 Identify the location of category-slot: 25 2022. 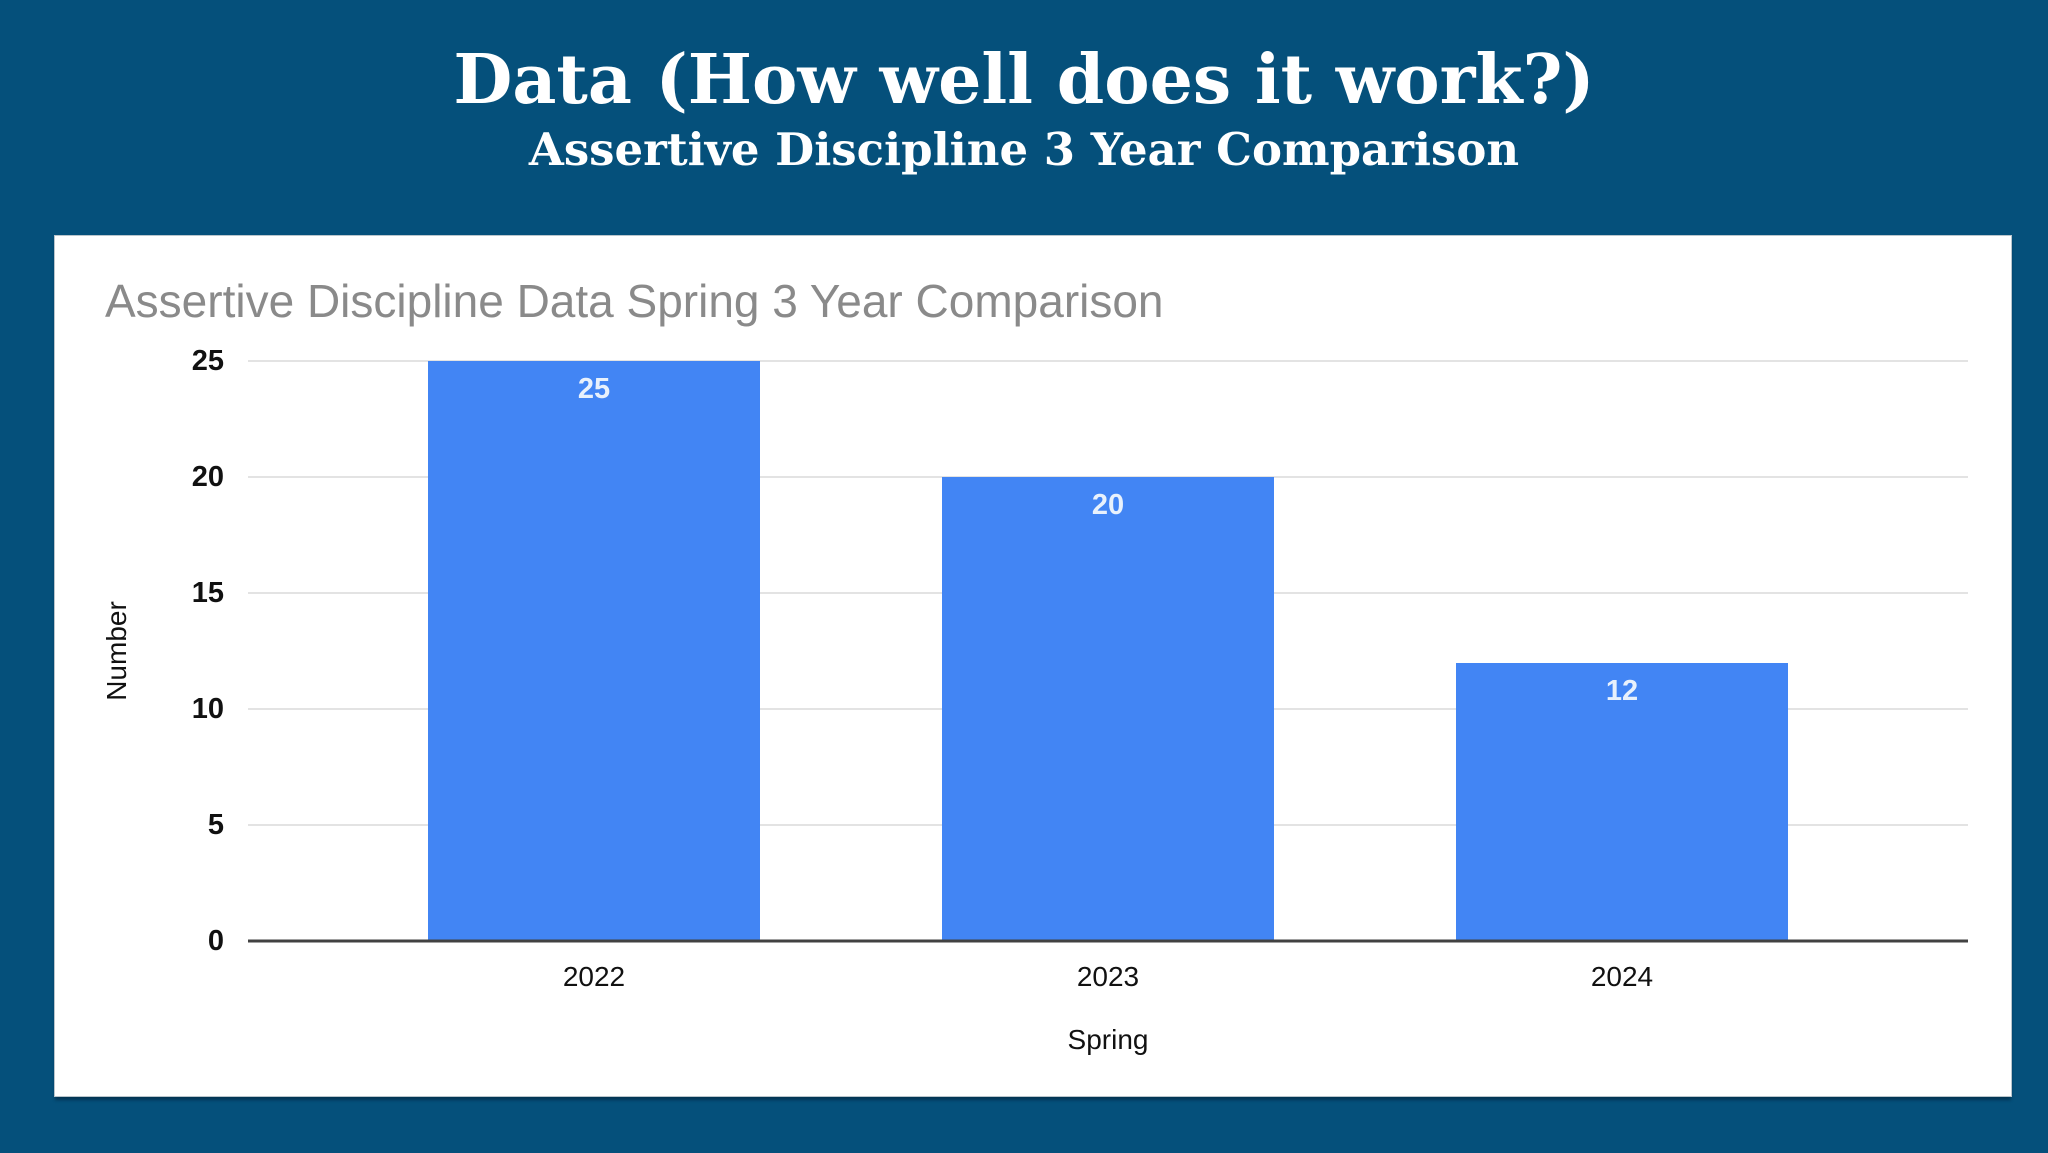
(594, 676).